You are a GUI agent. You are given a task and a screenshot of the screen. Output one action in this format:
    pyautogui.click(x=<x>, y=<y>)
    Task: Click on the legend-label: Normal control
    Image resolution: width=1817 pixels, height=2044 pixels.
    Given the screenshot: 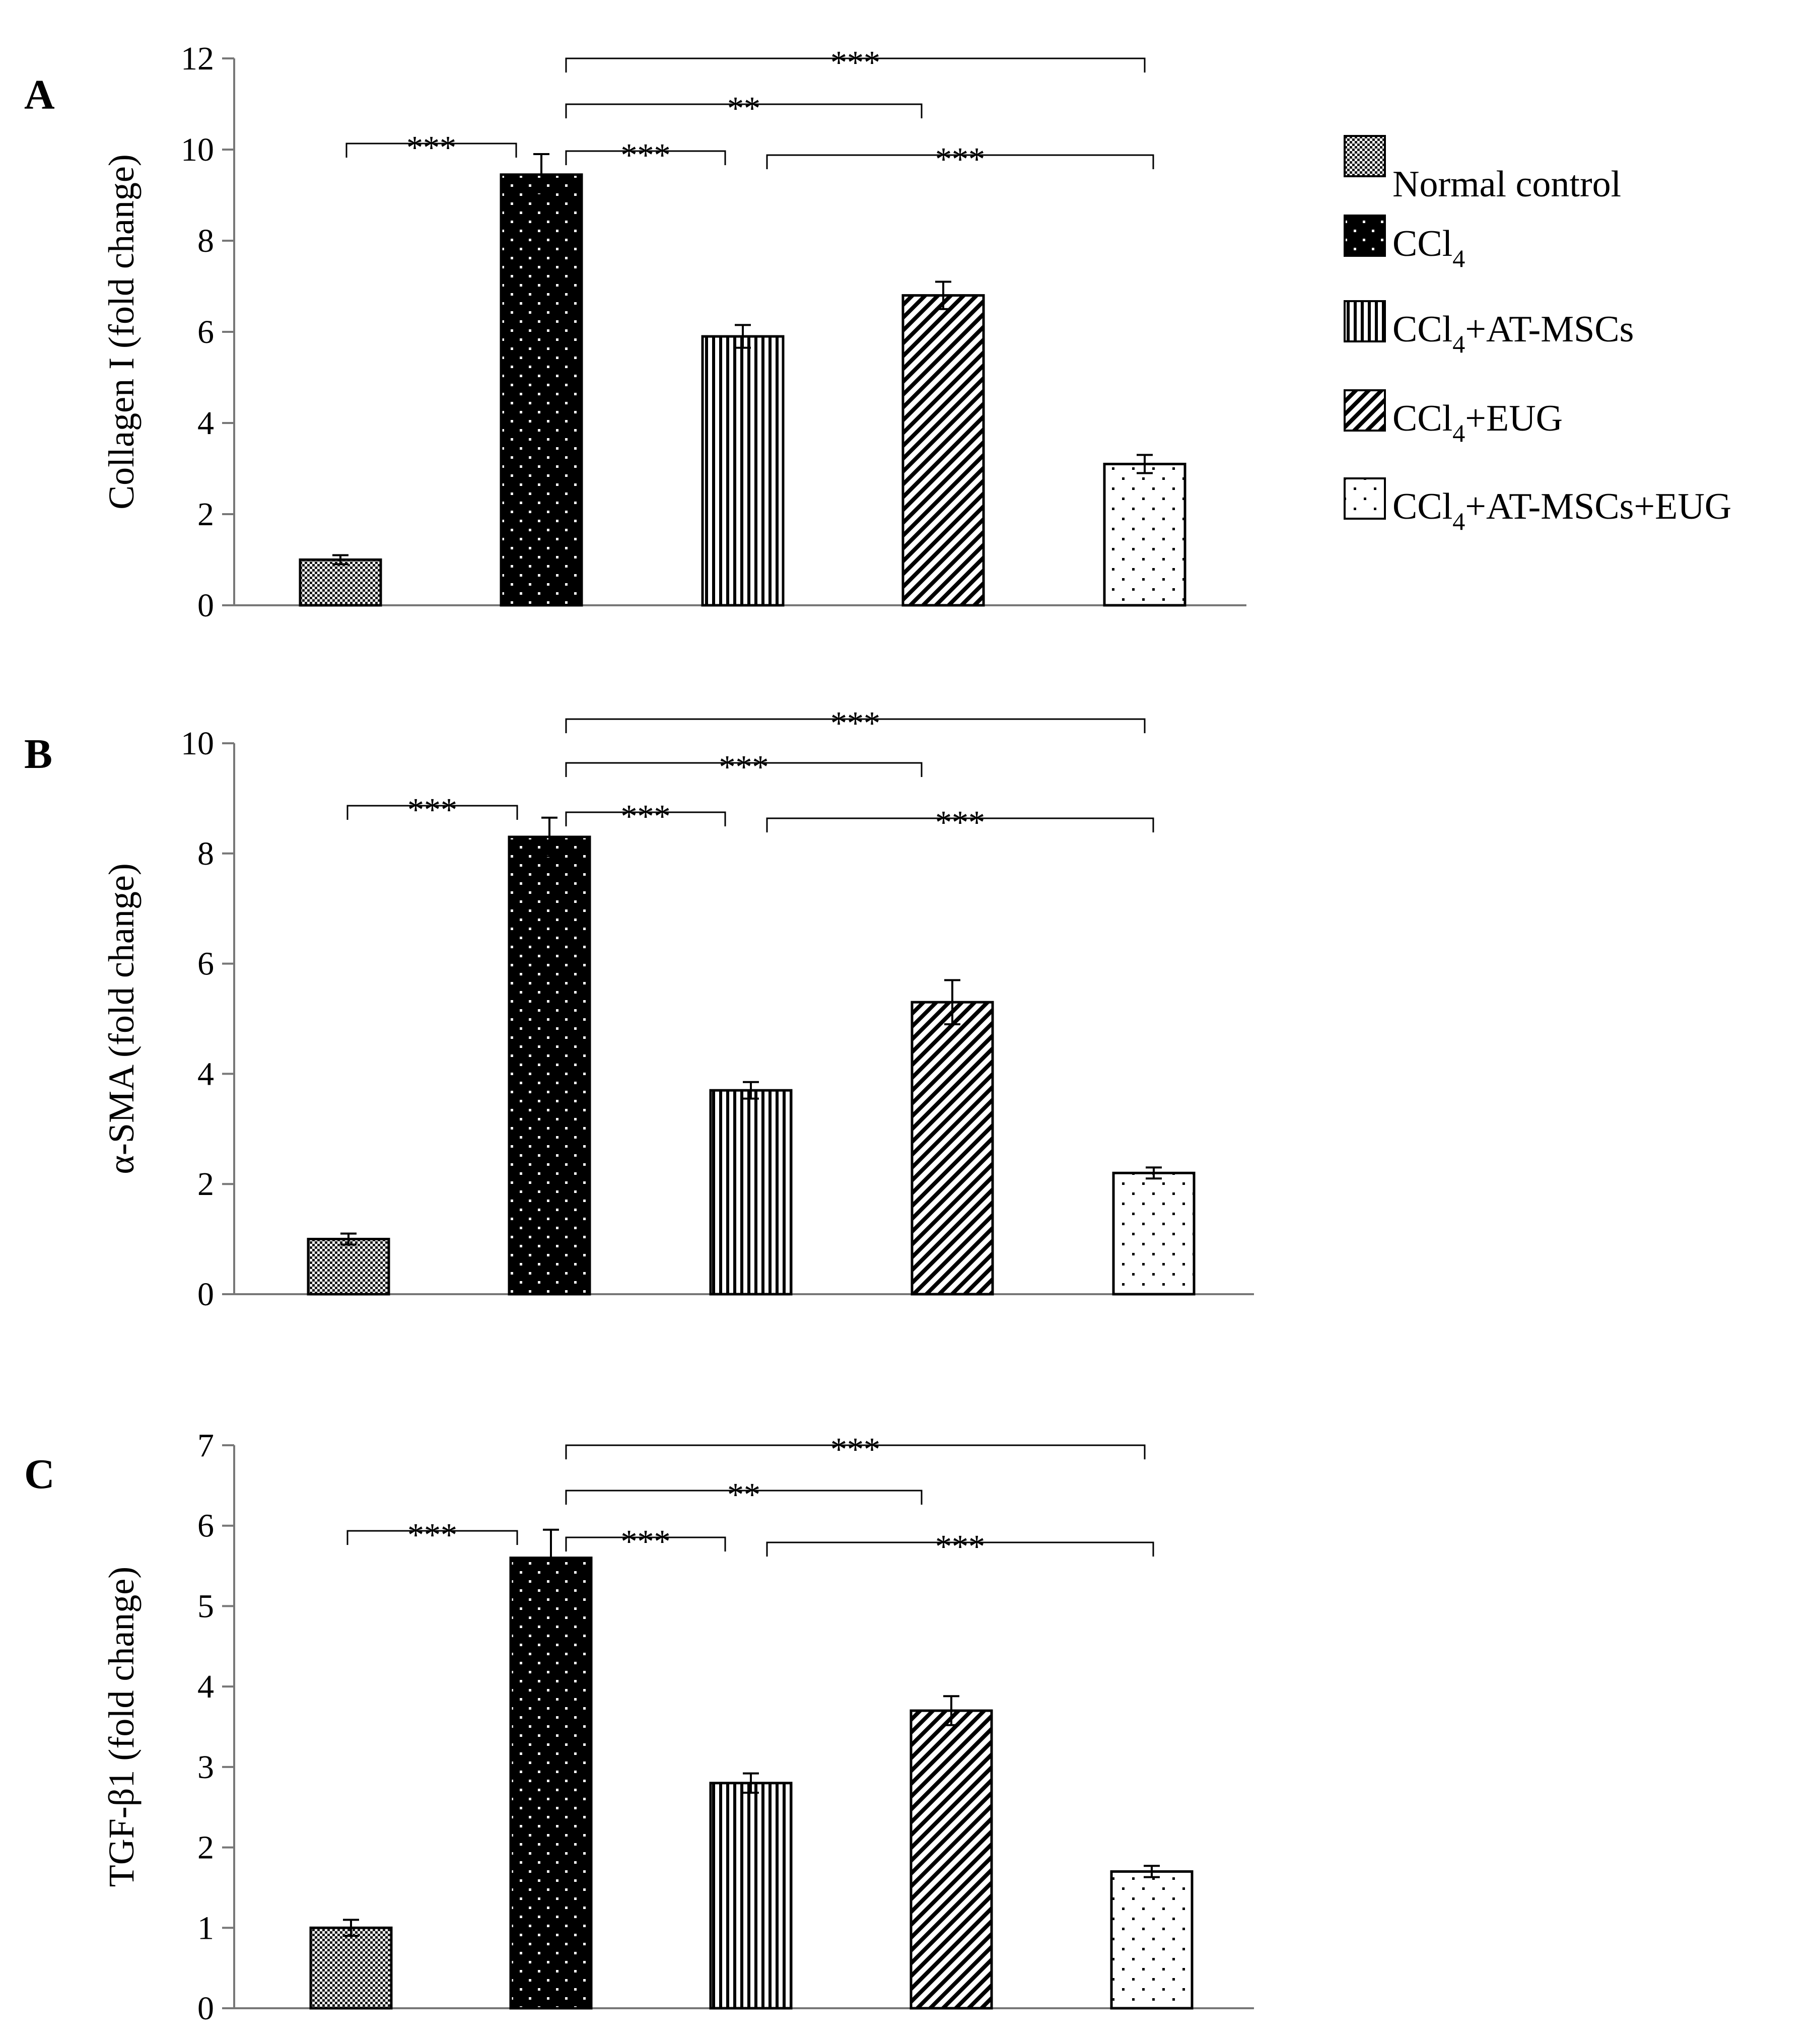 What is the action you would take?
    pyautogui.click(x=1507, y=185)
    